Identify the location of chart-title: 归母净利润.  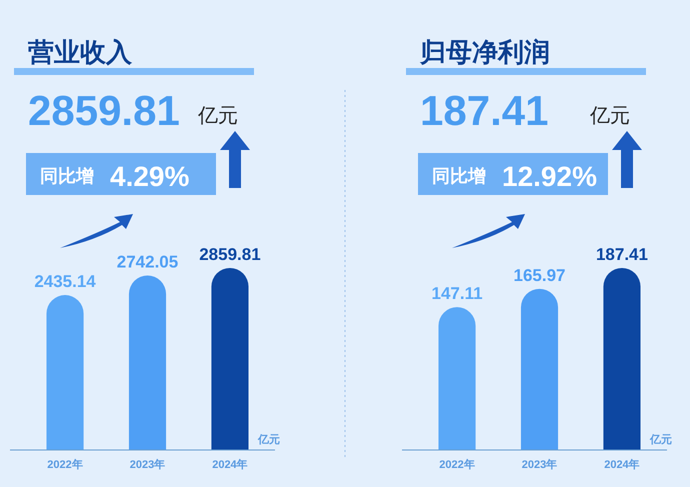
(484, 52).